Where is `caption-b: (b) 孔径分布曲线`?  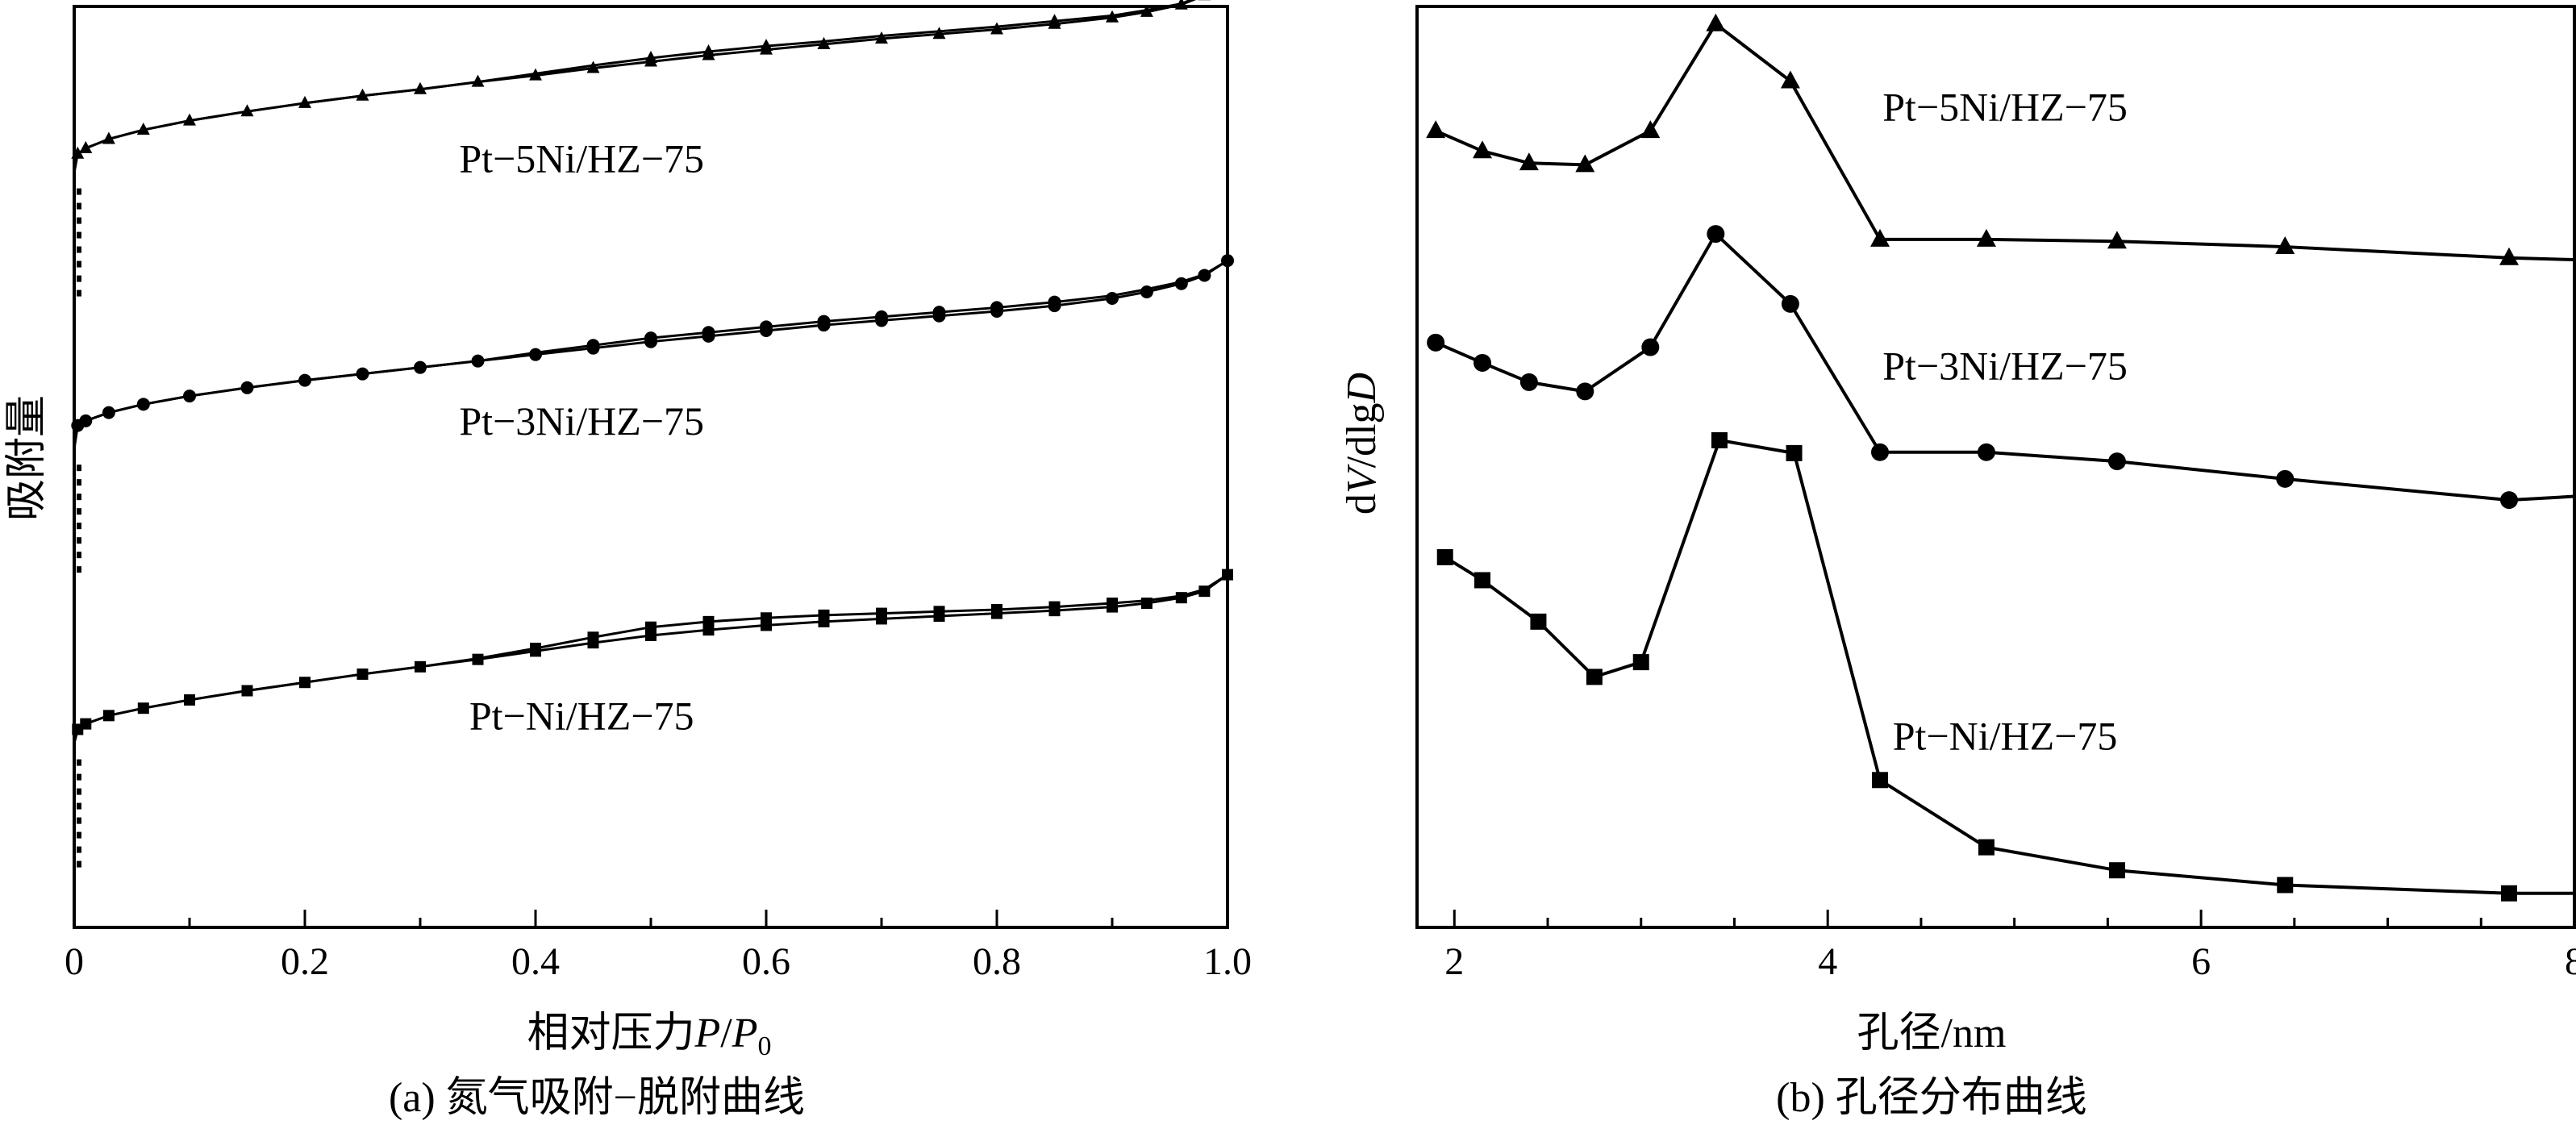 caption-b: (b) 孔径分布曲线 is located at coordinates (1931, 1098).